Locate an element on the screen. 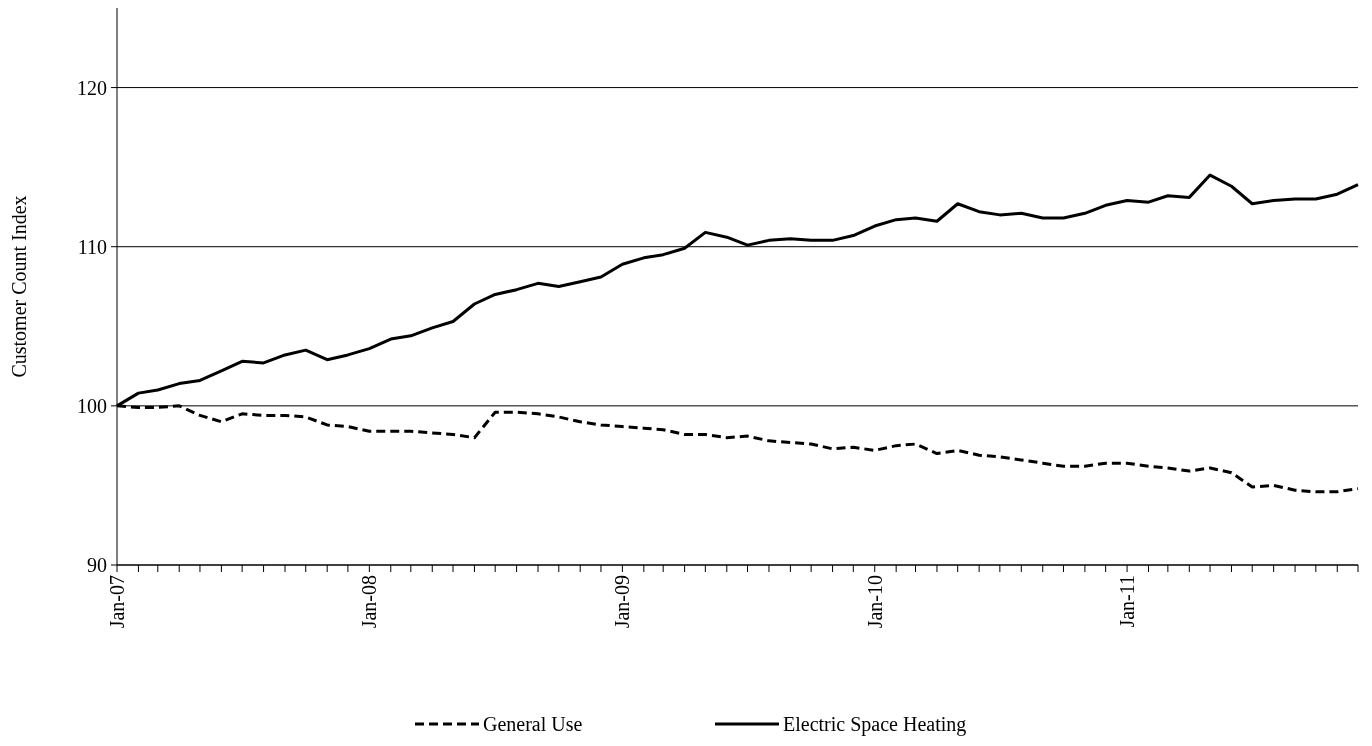 This screenshot has width=1372, height=746. legend-label: General Use is located at coordinates (533, 724).